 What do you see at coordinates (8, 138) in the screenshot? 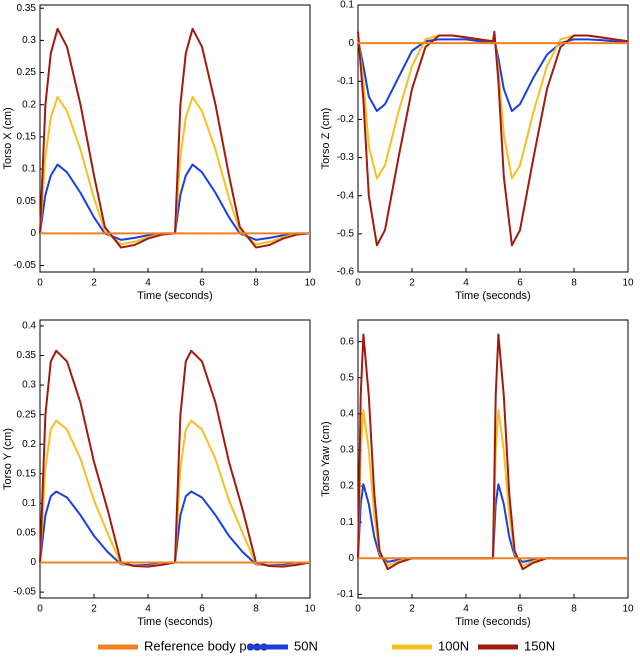
I see `y-axis-title: Torso X (cm)` at bounding box center [8, 138].